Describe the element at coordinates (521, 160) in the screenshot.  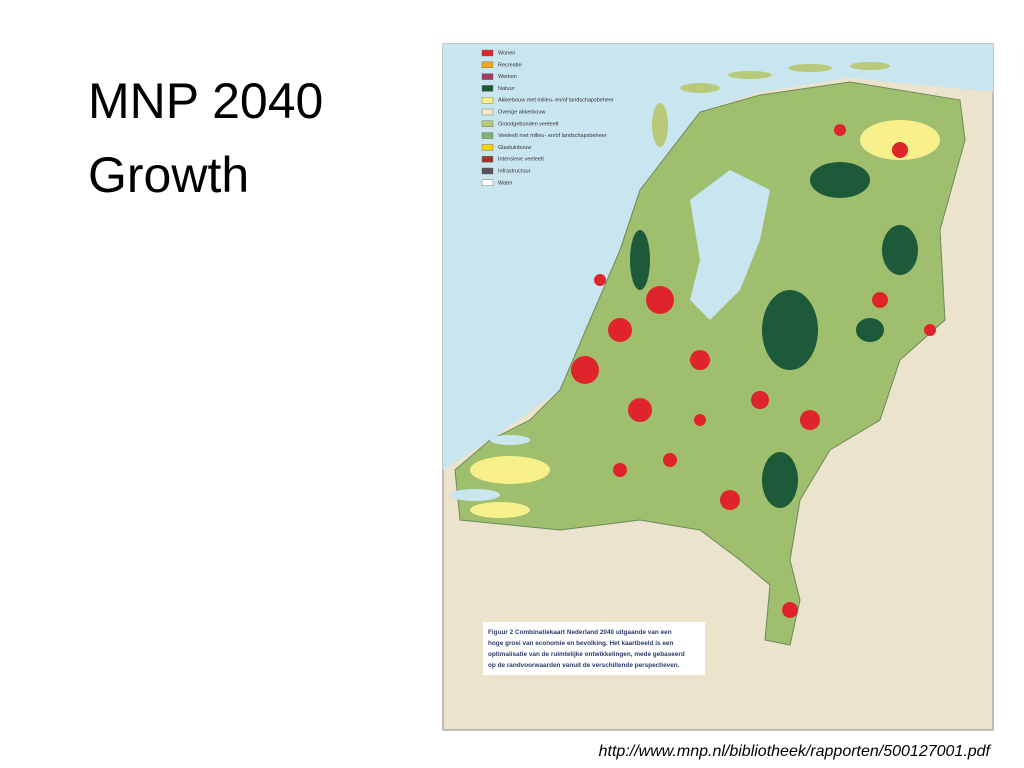
I see `legend-label: Intensieve veeteelt` at that location.